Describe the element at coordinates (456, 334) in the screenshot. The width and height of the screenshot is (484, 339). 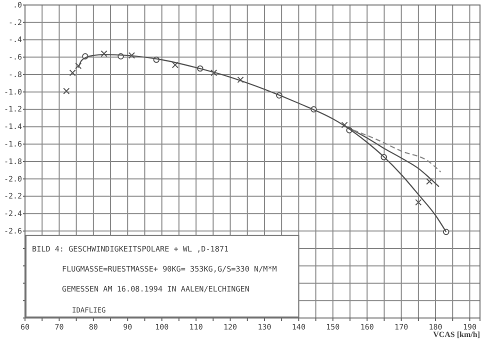
I see `x-axis-title: VCAS [km/h]` at that location.